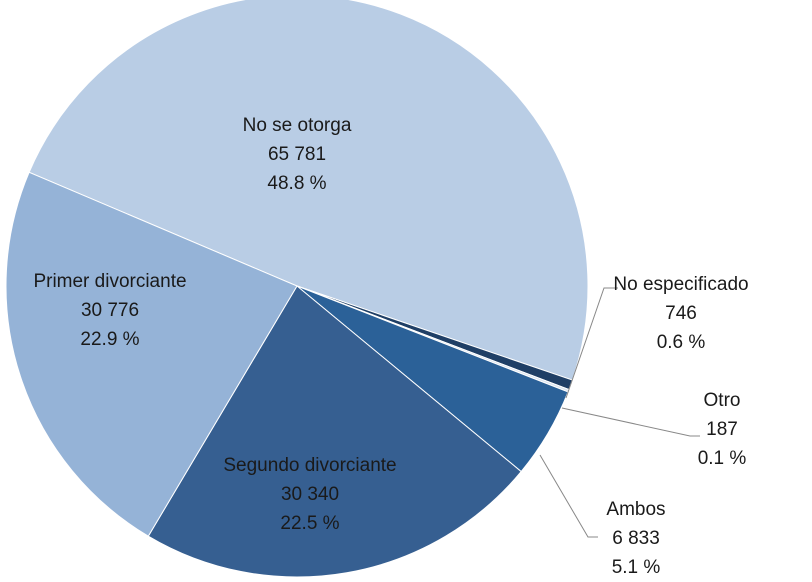 The width and height of the screenshot is (812, 582). What do you see at coordinates (681, 313) in the screenshot?
I see `value-label: 746` at bounding box center [681, 313].